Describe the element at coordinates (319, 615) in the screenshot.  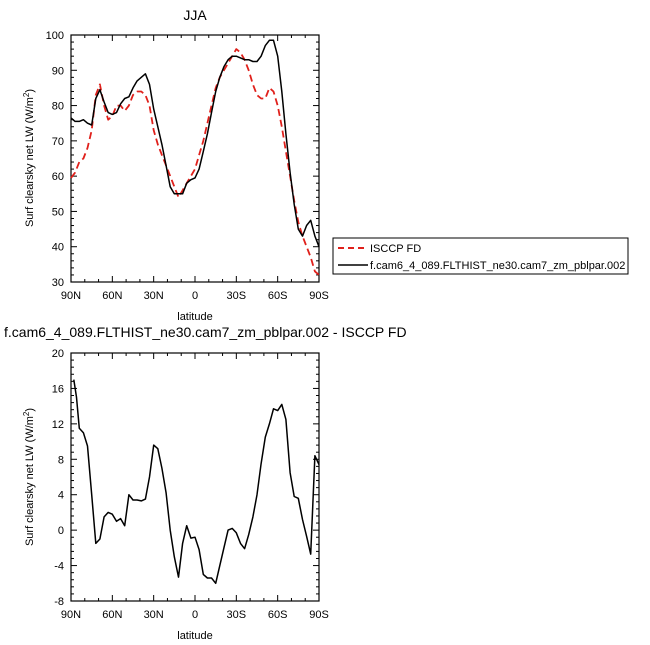
I see `bottom-x-tick-label: 90S` at that location.